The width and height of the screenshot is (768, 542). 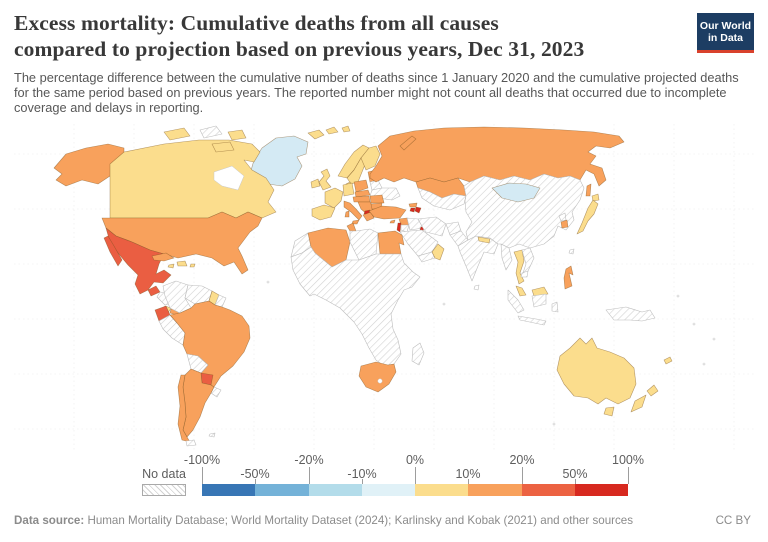 I want to click on country-oman, so click(x=438, y=252).